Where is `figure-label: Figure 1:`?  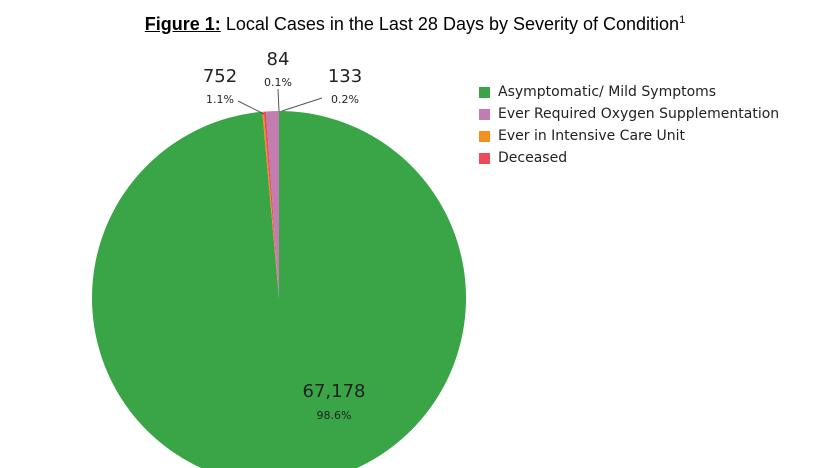
figure-label: Figure 1: is located at coordinates (182, 24).